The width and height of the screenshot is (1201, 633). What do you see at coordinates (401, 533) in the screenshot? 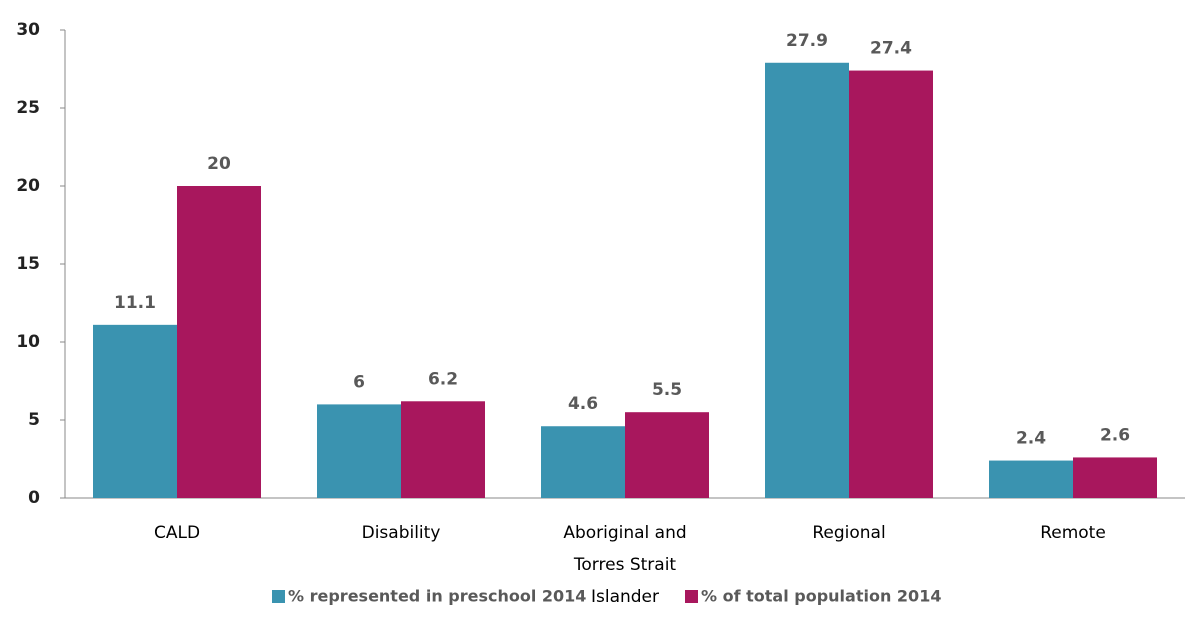
I see `x-tick-label: Disability` at bounding box center [401, 533].